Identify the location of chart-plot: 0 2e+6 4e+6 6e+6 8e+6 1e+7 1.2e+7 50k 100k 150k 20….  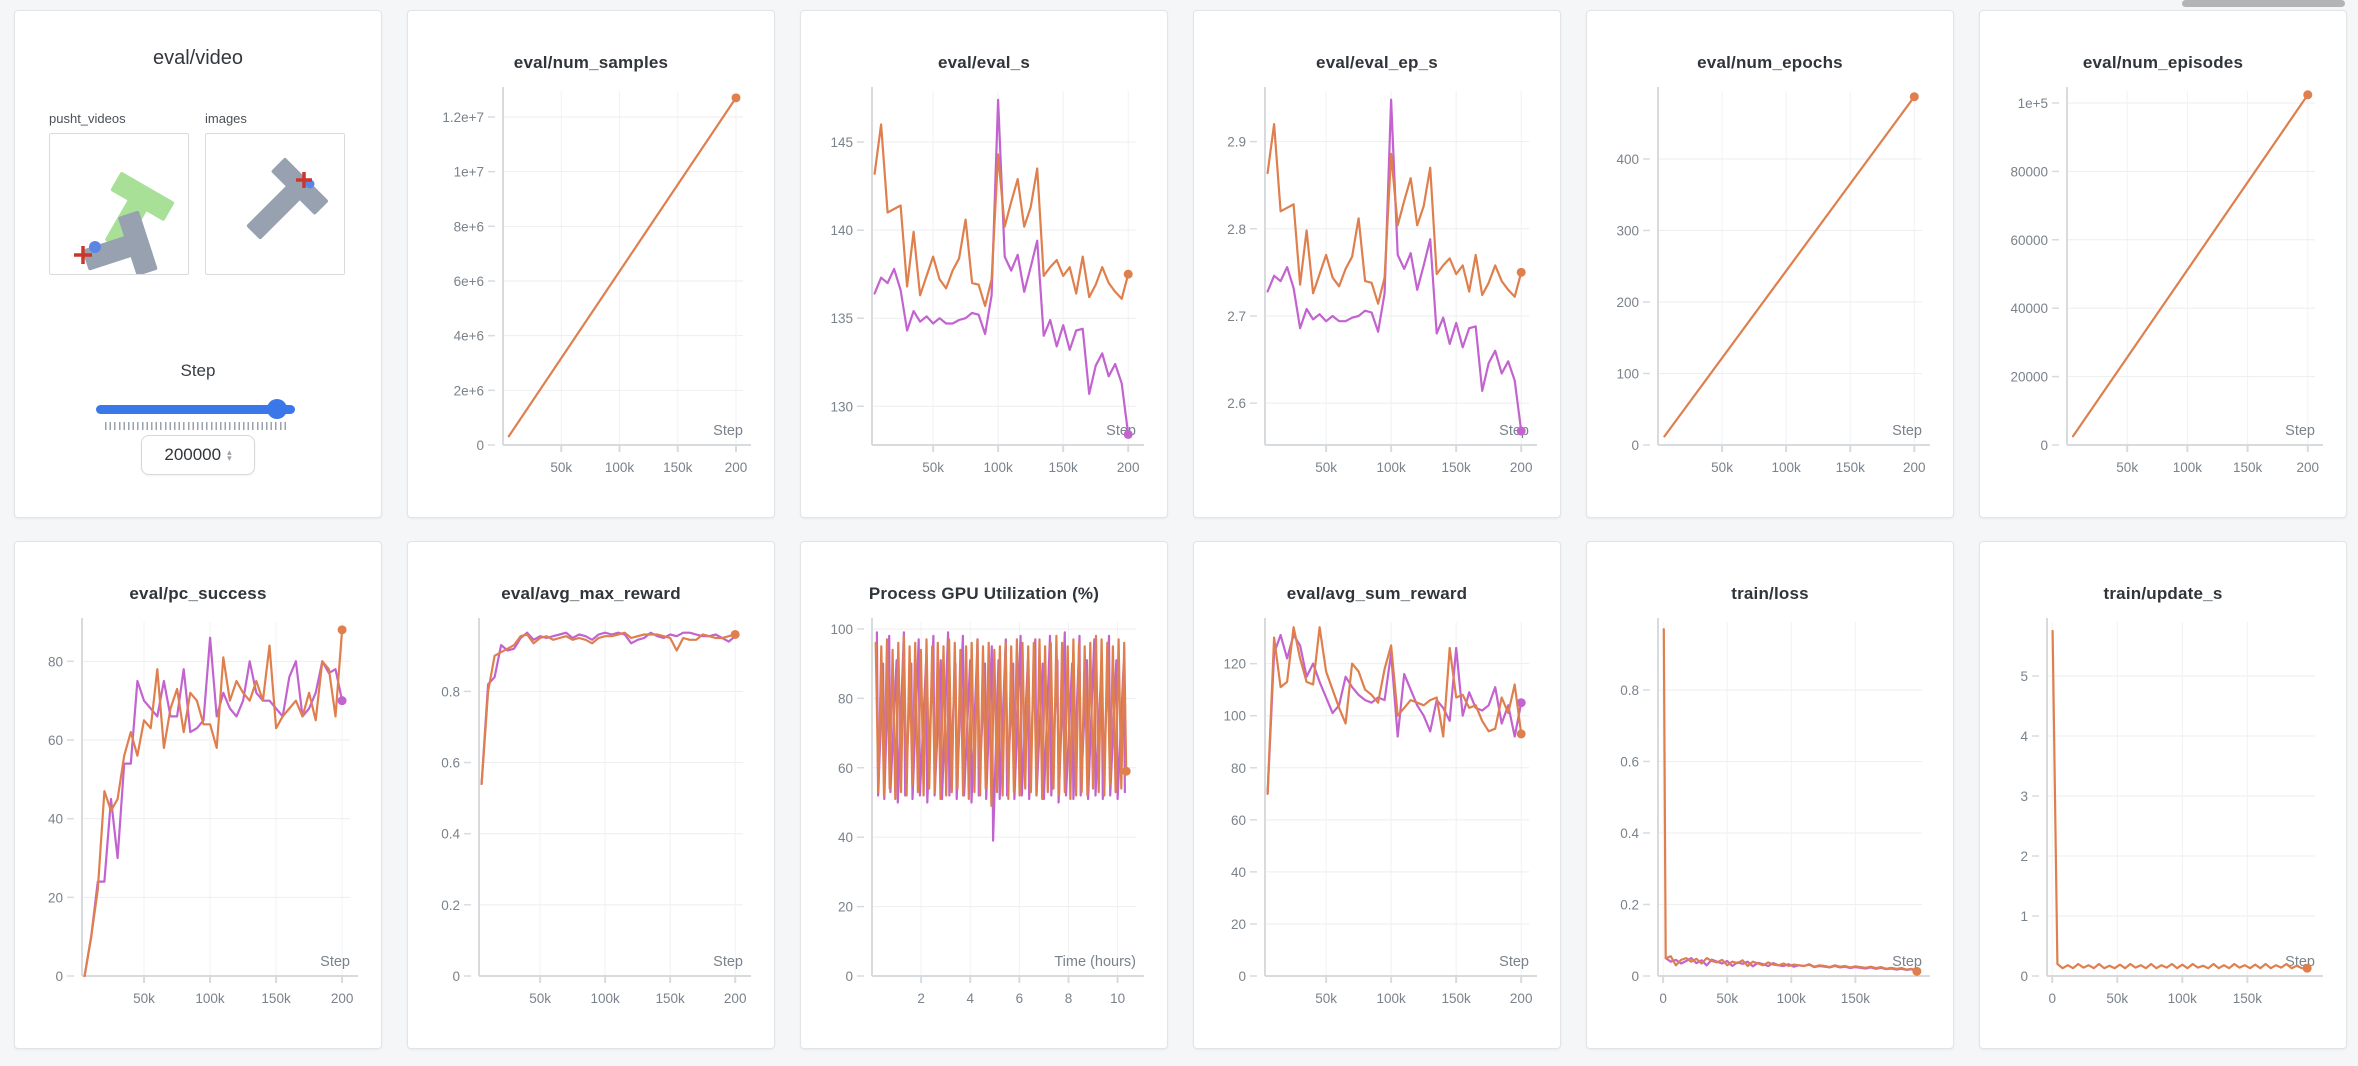
(591, 287).